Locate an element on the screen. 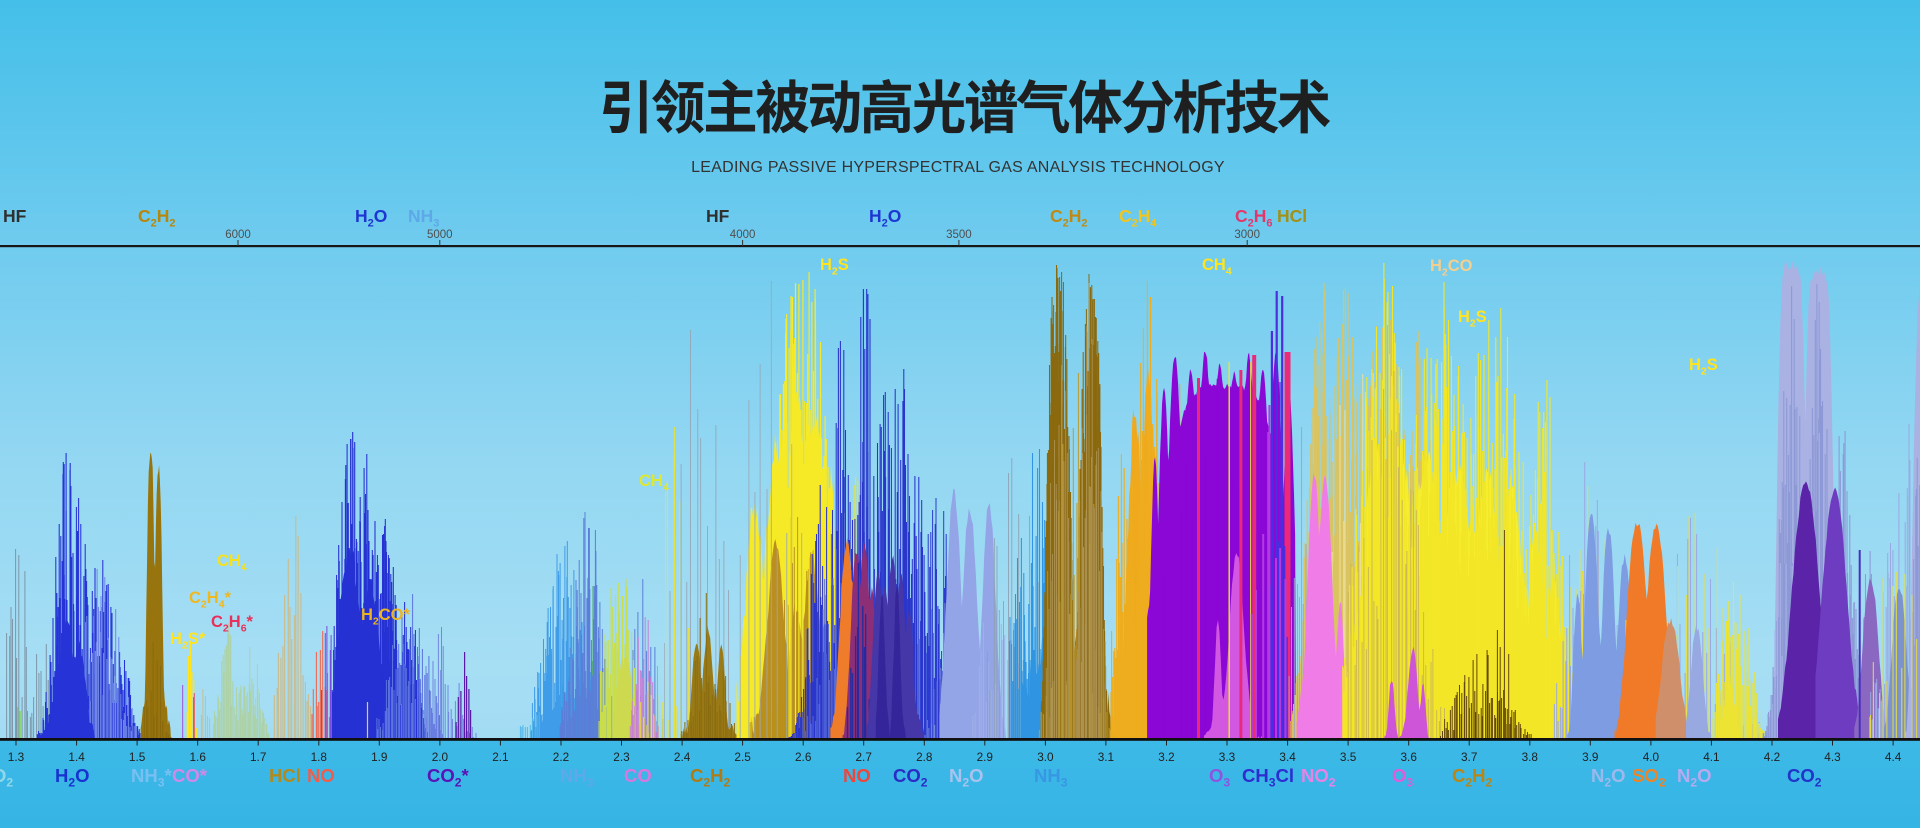 This screenshot has width=1920, height=828. svg-text: 2.1 is located at coordinates (500, 757).